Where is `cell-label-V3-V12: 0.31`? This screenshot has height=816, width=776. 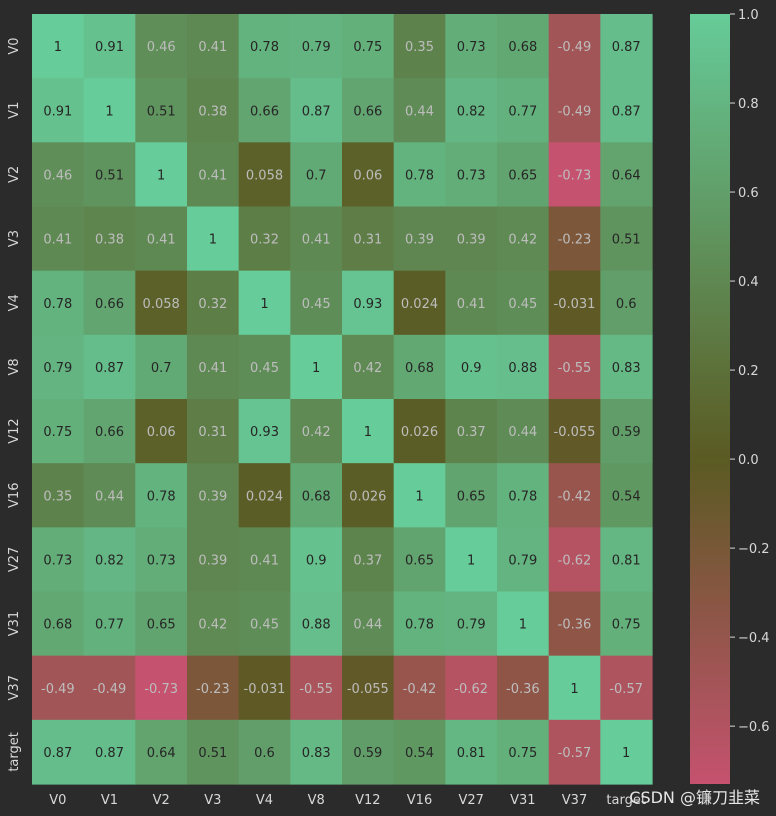
cell-label-V3-V12: 0.31 is located at coordinates (367, 240).